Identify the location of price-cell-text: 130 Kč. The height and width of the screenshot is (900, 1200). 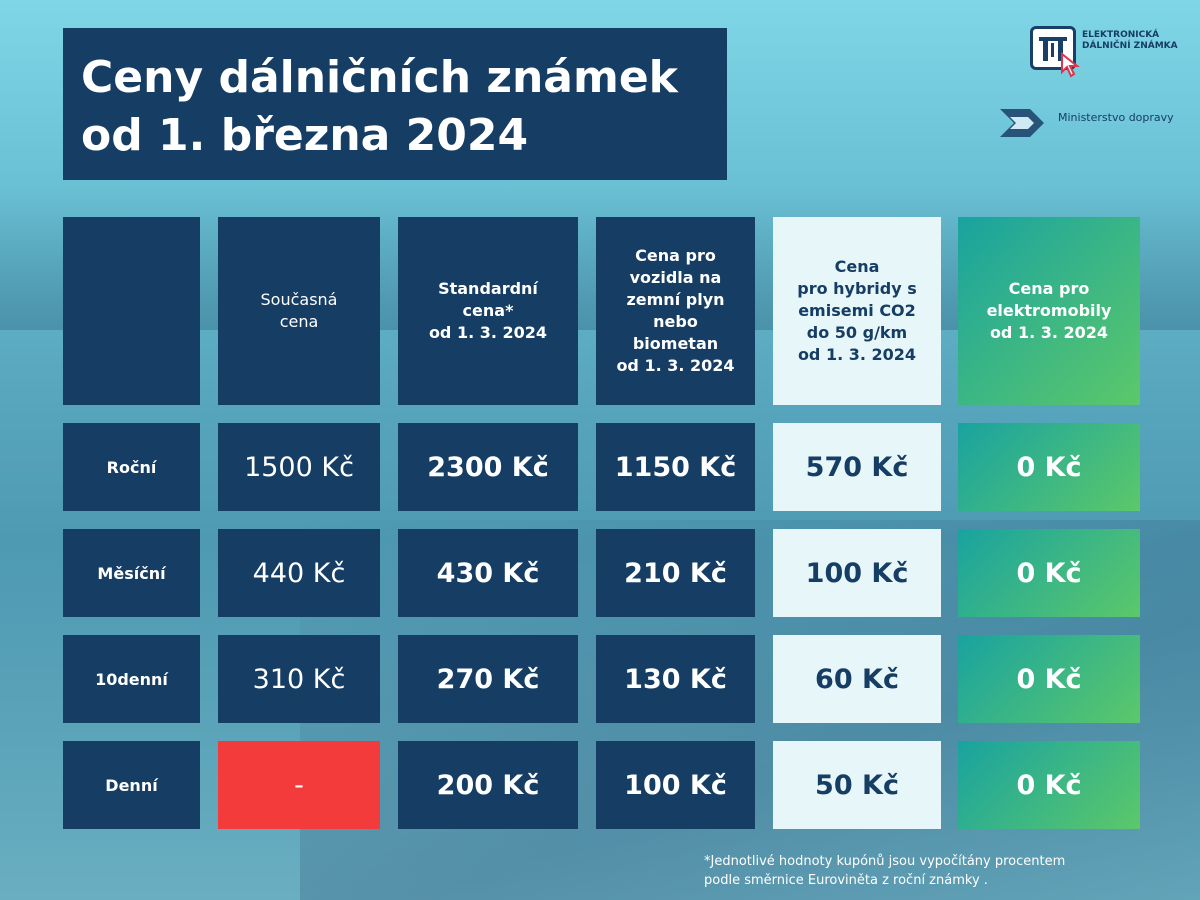
(675, 679).